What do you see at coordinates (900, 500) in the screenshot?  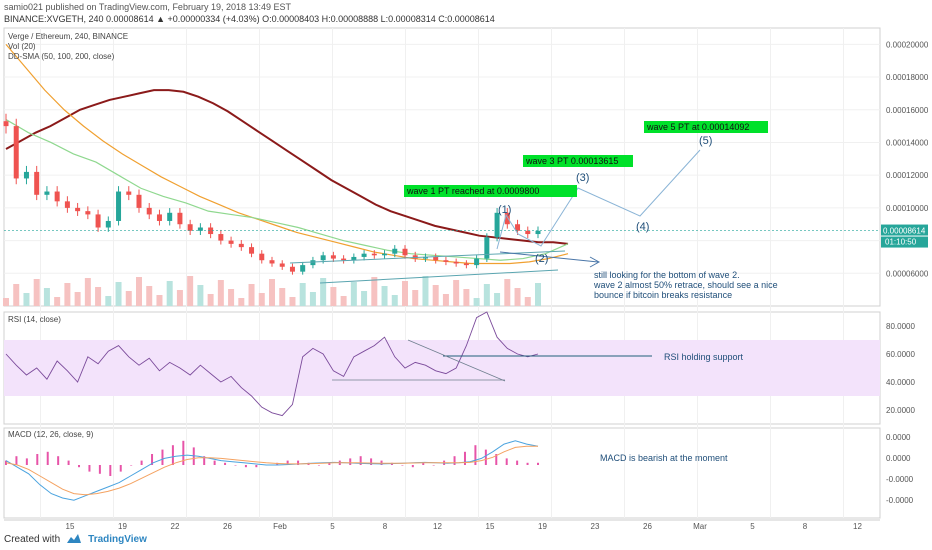 I see `macd-axis-tick: -0.0000` at bounding box center [900, 500].